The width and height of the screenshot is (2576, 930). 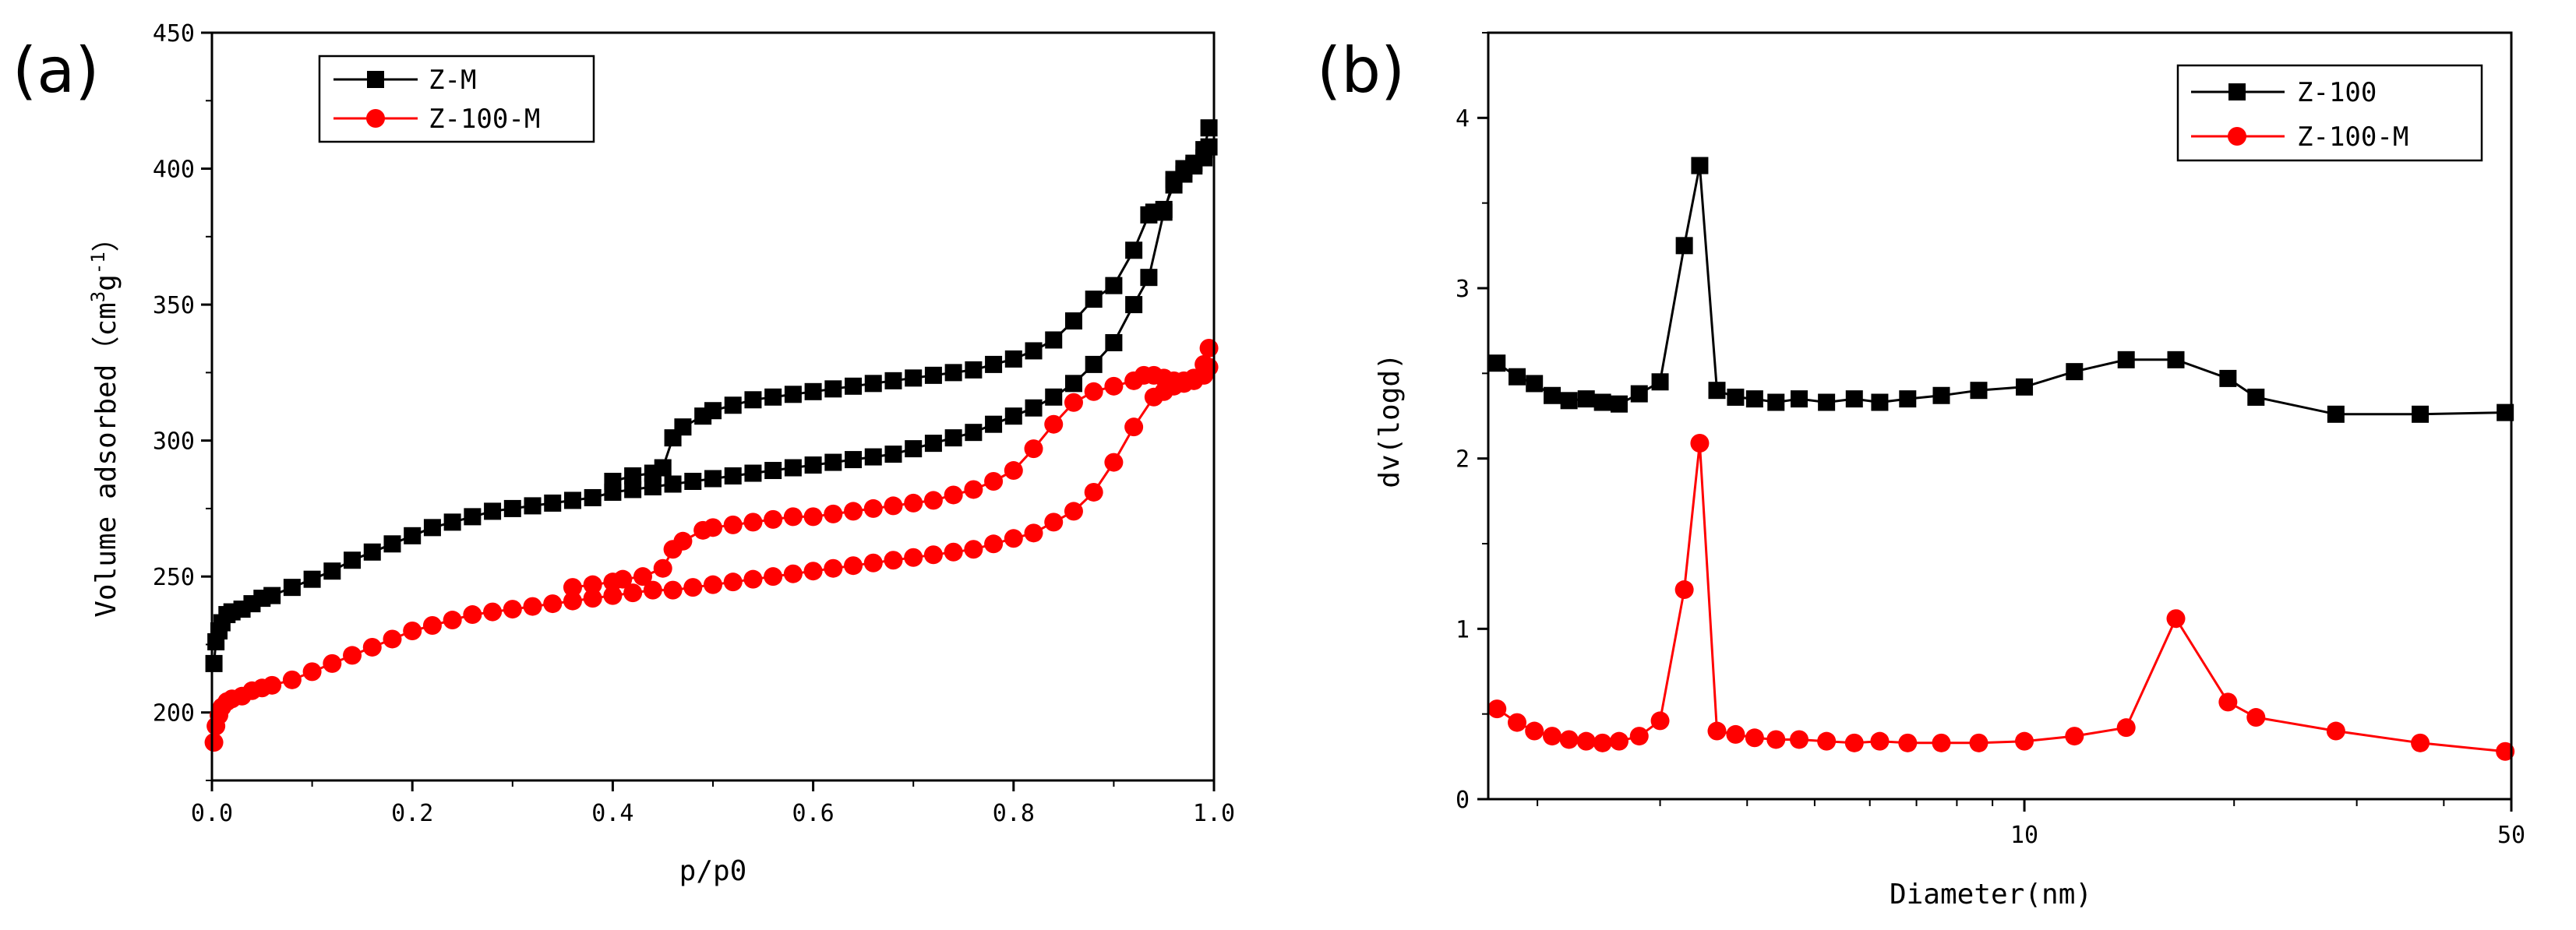 I want to click on b-legend-marker-z-100-m, so click(x=2237, y=136).